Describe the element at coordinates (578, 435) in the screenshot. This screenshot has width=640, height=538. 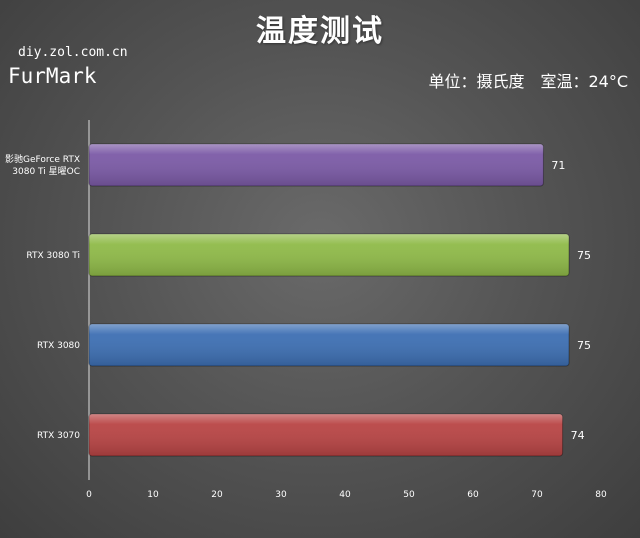
I see `value-label-3: 74` at that location.